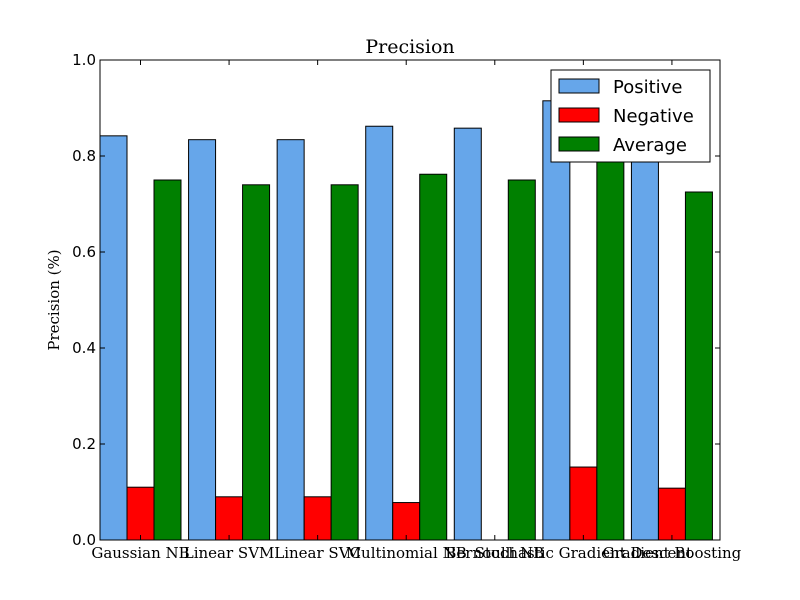  Describe the element at coordinates (84, 252) in the screenshot. I see `y-tick-label: 0.6` at that location.